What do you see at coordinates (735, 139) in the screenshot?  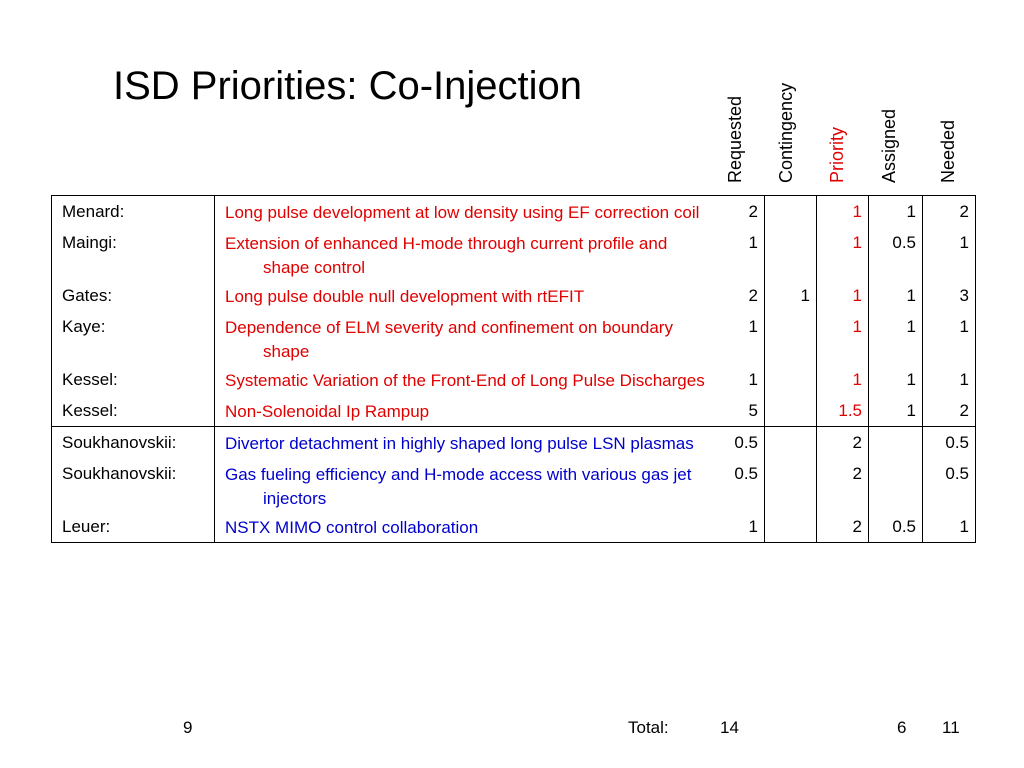 I see `column-header-requested: Requested` at bounding box center [735, 139].